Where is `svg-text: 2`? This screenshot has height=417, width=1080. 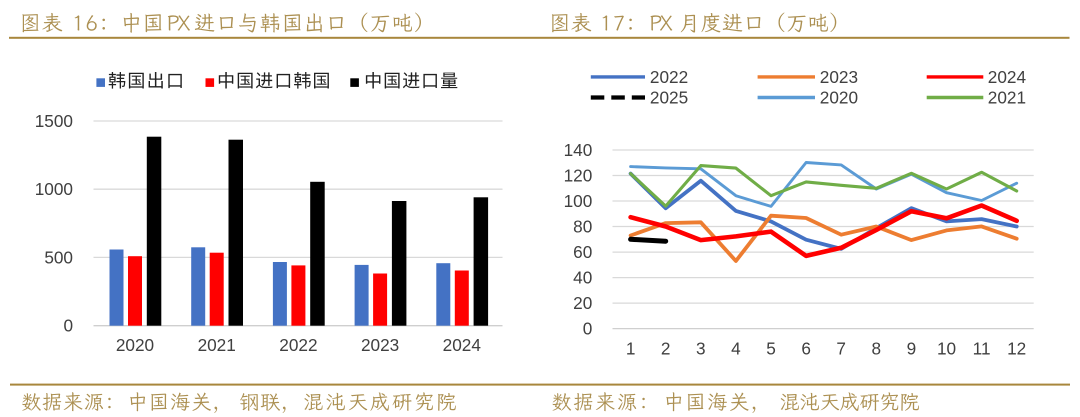
svg-text: 2 is located at coordinates (666, 348).